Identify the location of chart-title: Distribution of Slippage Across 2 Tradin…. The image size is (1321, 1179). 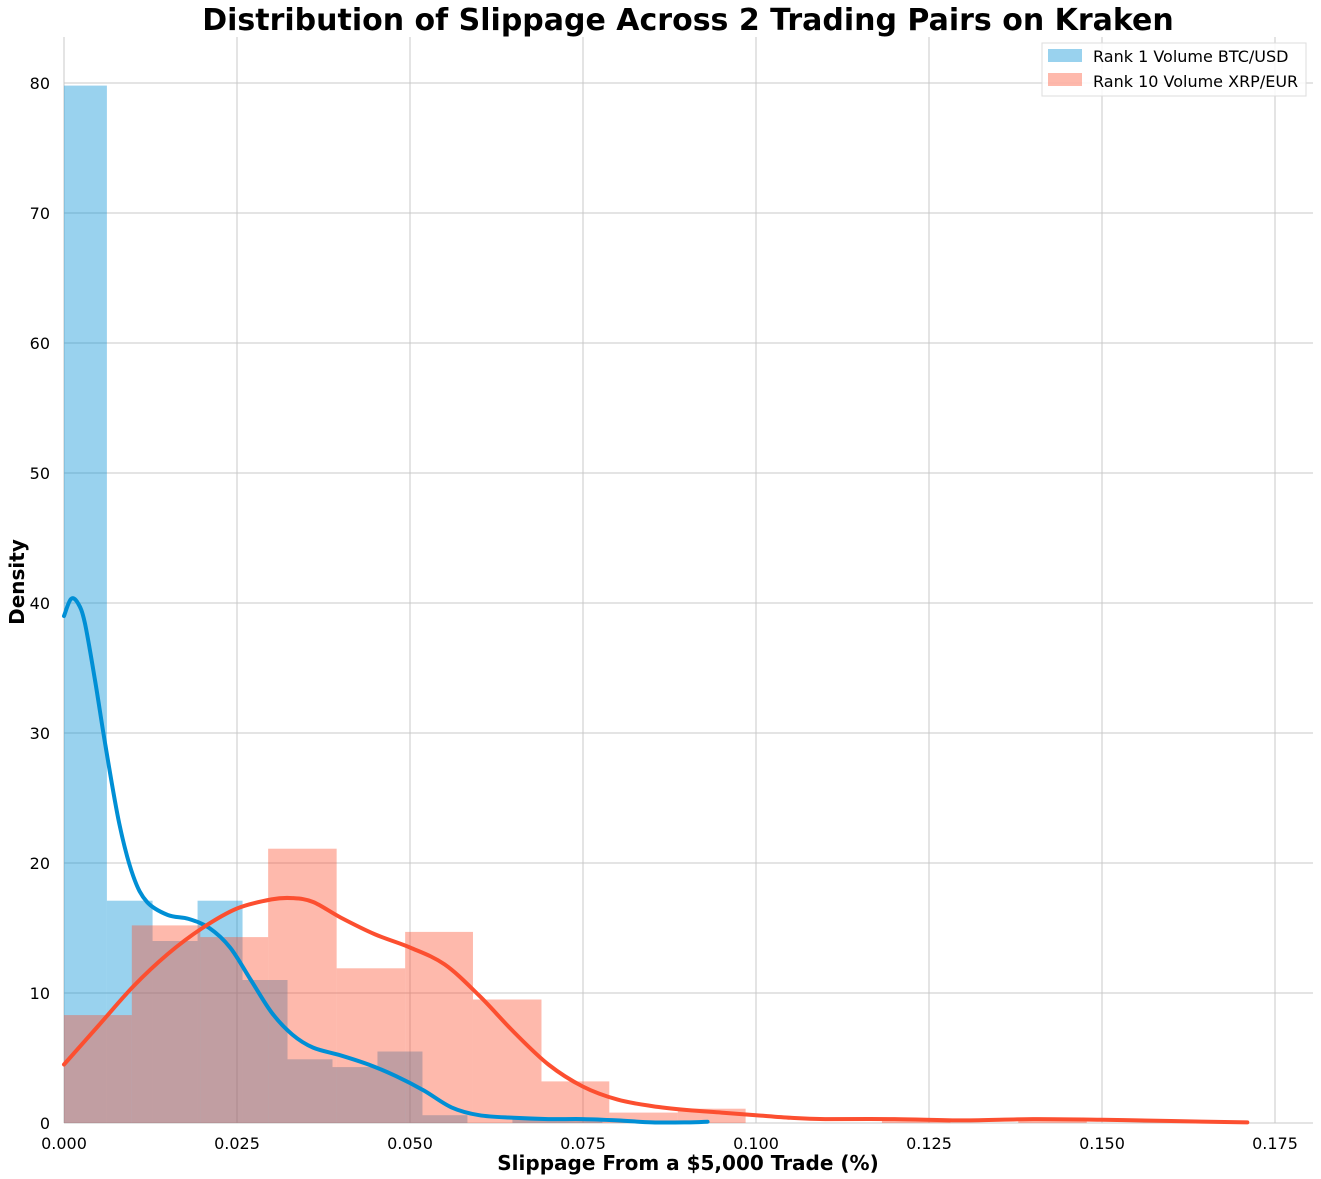
(688, 20).